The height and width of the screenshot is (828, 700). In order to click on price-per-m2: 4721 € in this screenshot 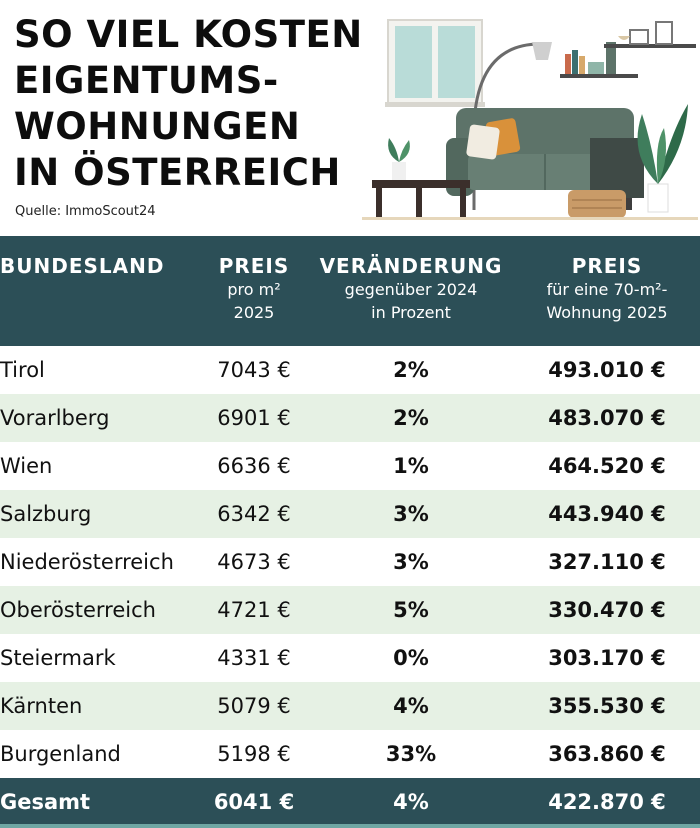, I will do `click(254, 610)`.